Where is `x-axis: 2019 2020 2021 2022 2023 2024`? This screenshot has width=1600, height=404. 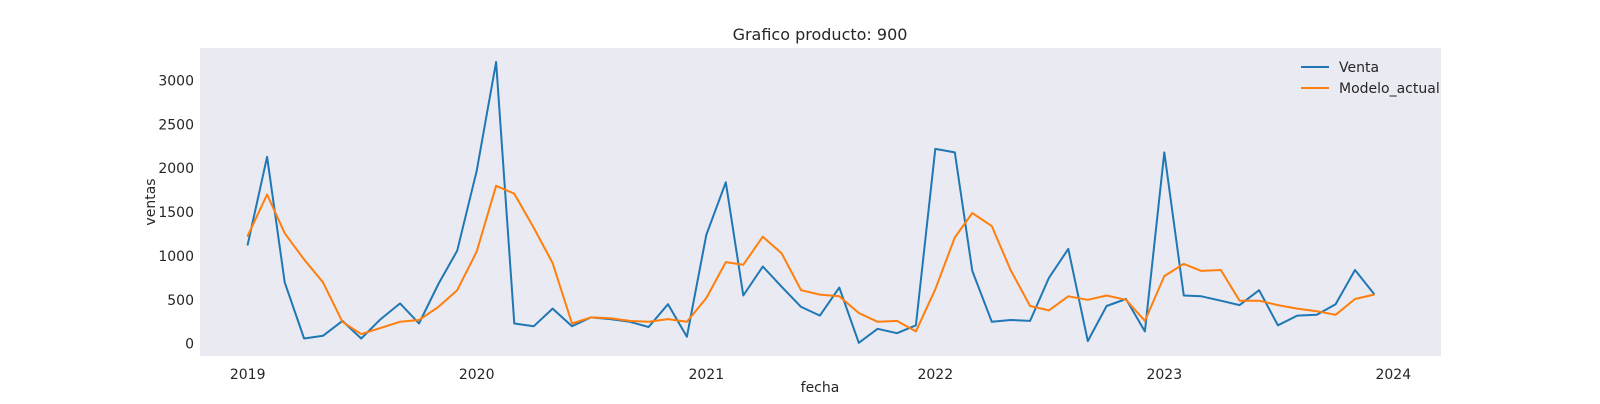 x-axis: 2019 2020 2021 2022 2023 2024 is located at coordinates (820, 375).